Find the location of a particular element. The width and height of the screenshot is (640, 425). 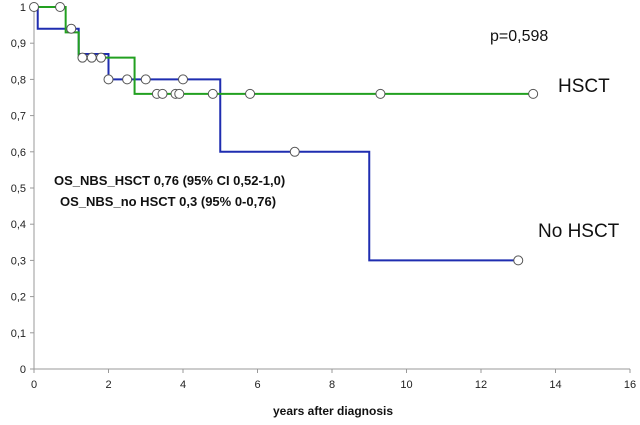

y-tick-label: 0,4 is located at coordinates (18, 225).